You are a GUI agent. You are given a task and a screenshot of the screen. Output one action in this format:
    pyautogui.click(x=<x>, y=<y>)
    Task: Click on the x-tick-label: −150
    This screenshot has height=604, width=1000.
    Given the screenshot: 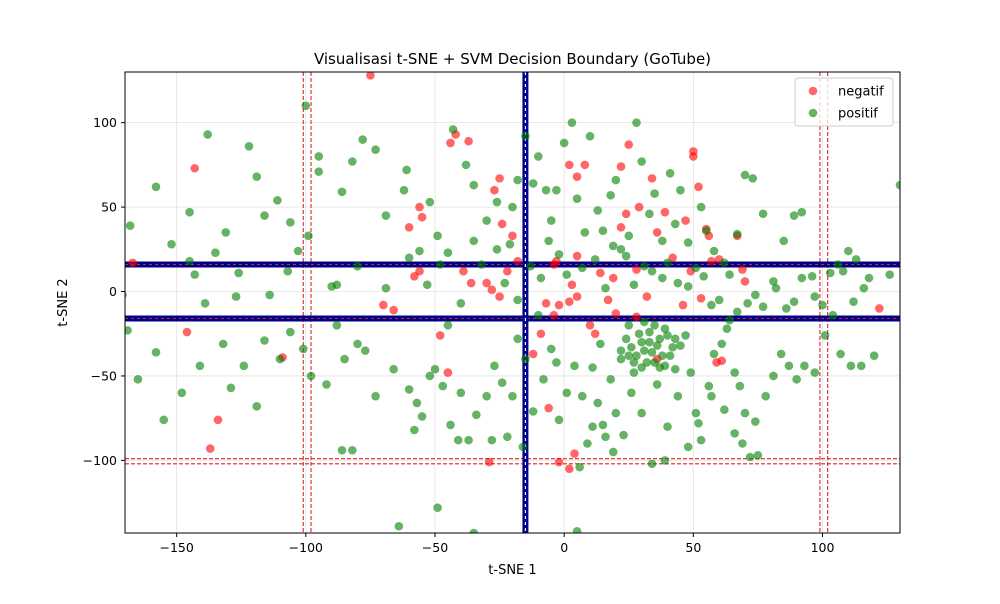 What is the action you would take?
    pyautogui.click(x=176, y=547)
    